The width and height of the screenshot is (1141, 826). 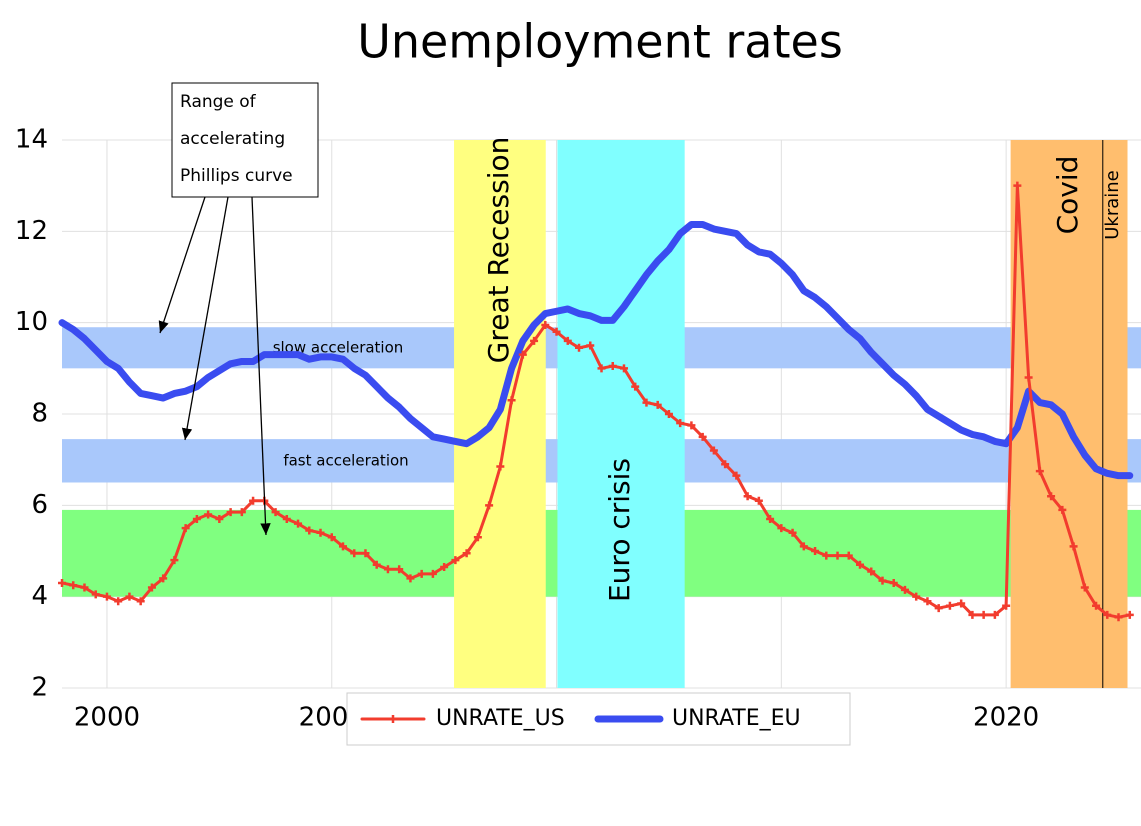 What do you see at coordinates (345, 460) in the screenshot?
I see `band-label: fast acceleration` at bounding box center [345, 460].